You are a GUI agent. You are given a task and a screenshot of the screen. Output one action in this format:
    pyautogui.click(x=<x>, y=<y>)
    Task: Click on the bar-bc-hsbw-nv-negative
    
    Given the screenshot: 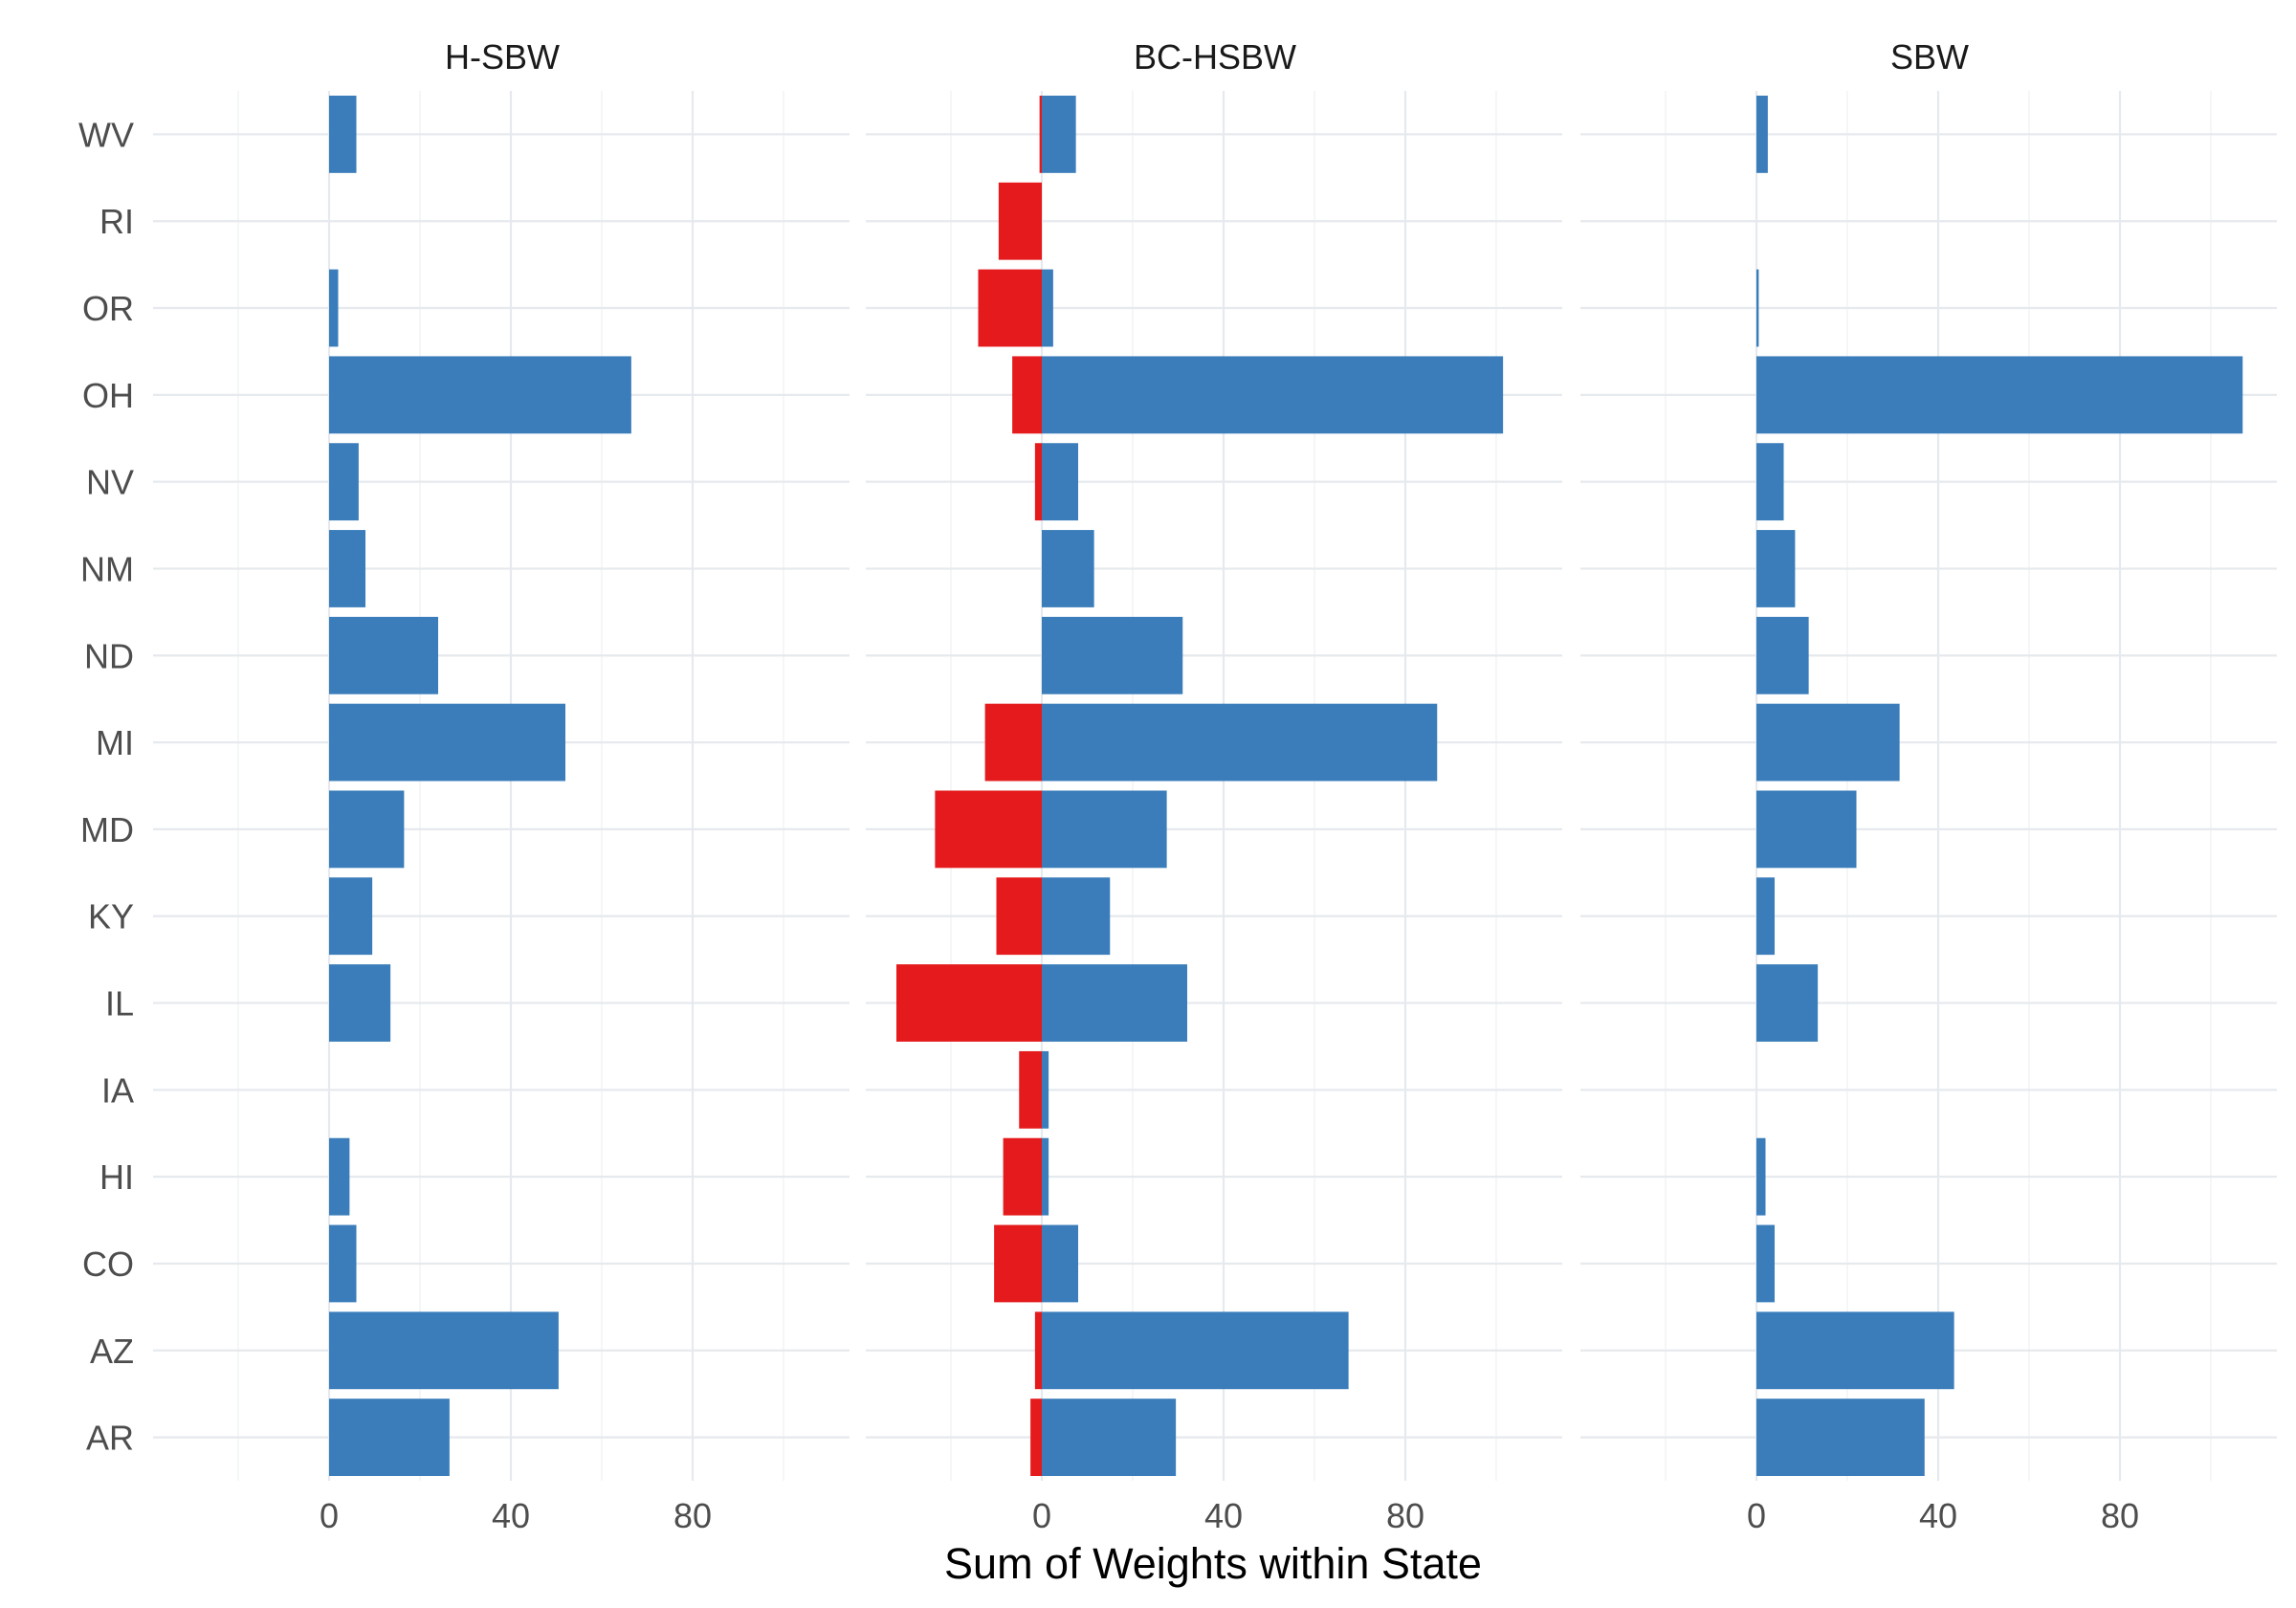 What is the action you would take?
    pyautogui.click(x=1038, y=482)
    